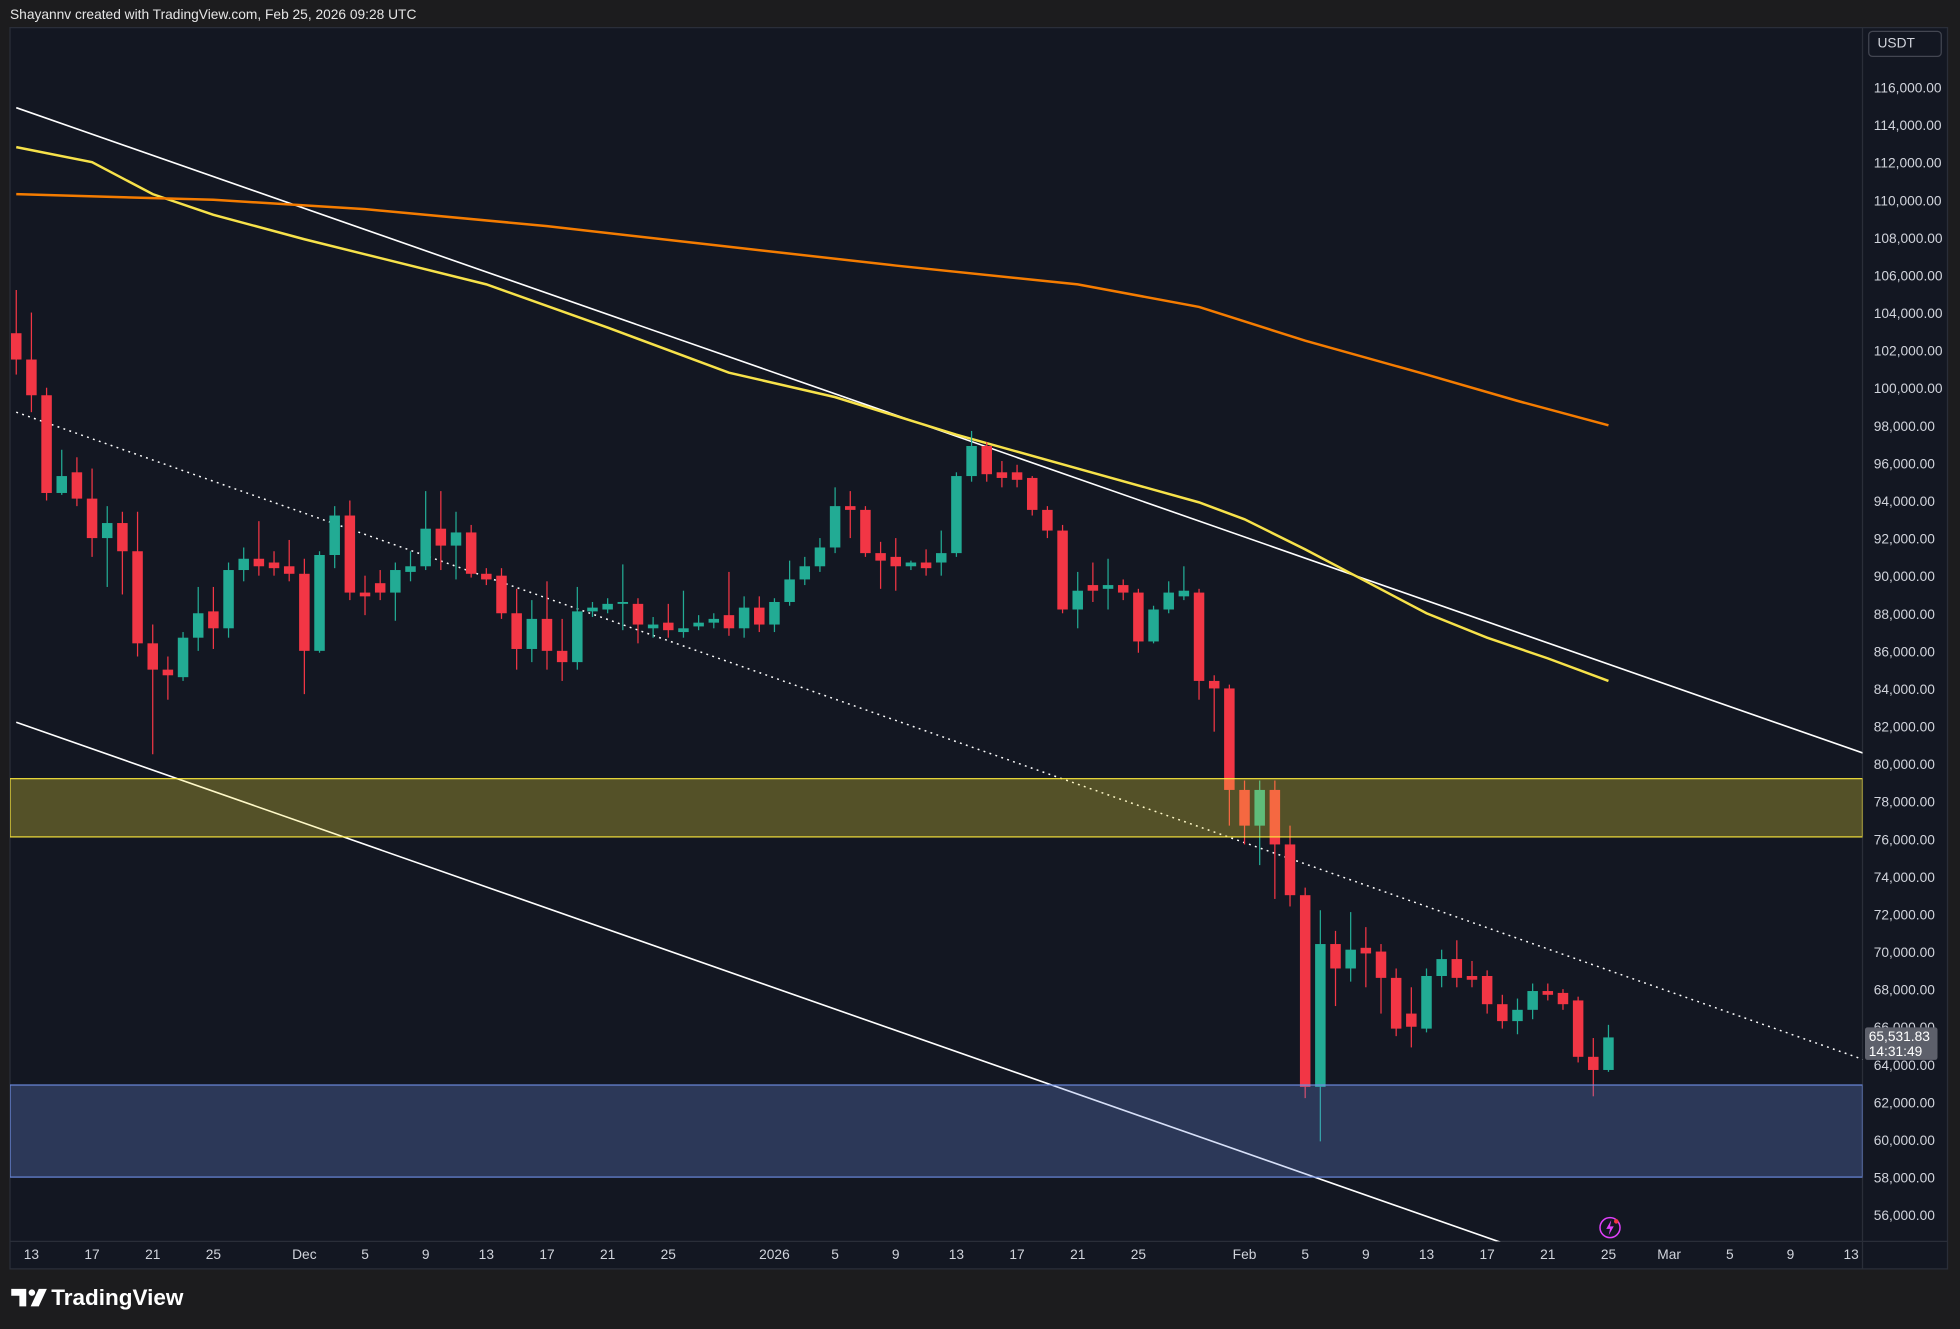  Describe the element at coordinates (1905, 539) in the screenshot. I see `y-tick-label: 92,000.00` at that location.